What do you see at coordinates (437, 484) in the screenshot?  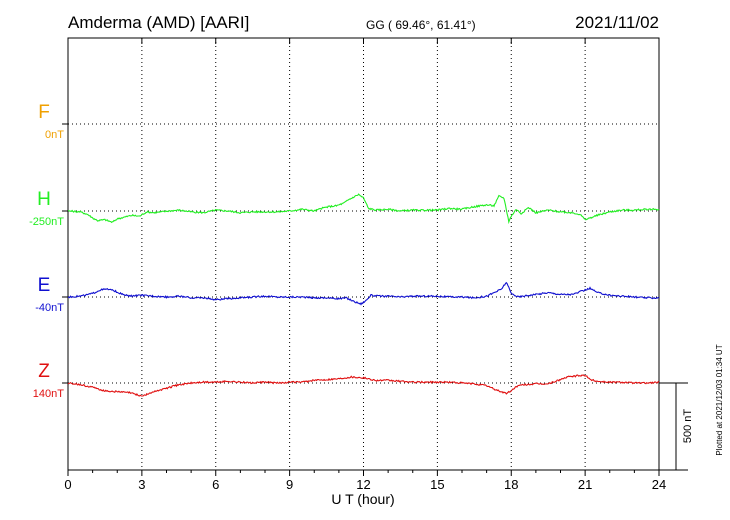 I see `x-tick-label: 15` at bounding box center [437, 484].